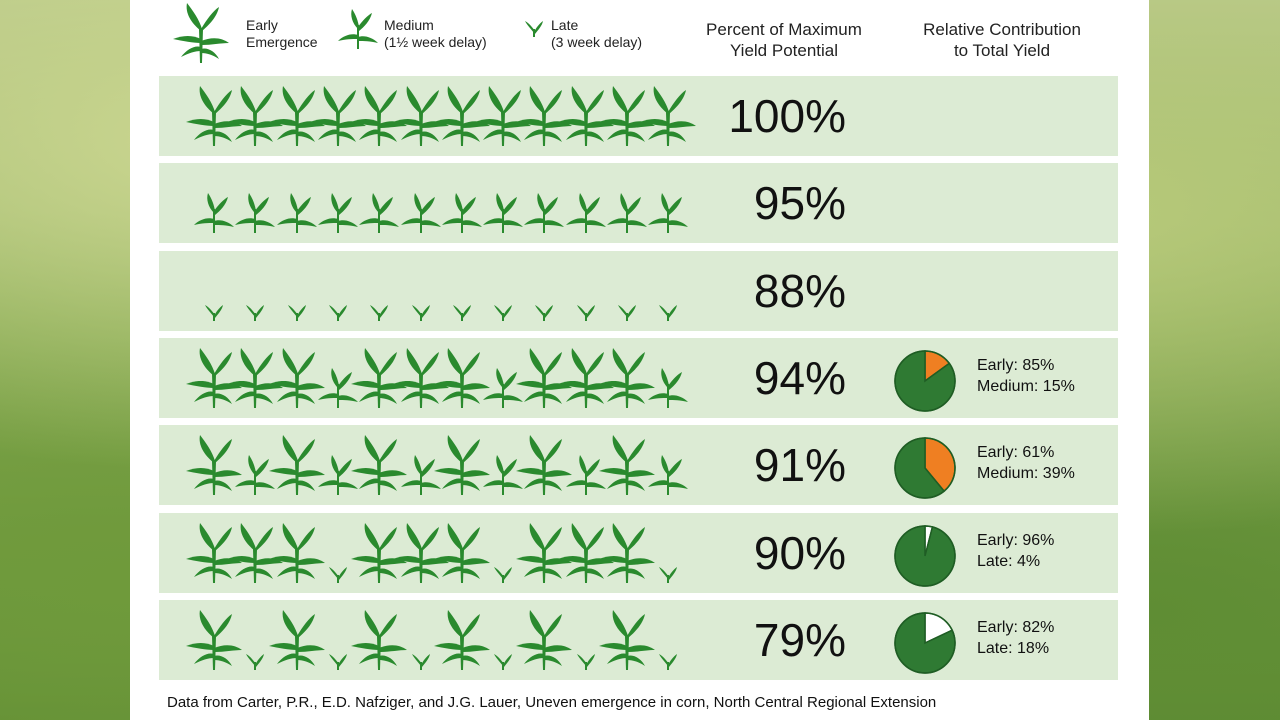 The width and height of the screenshot is (1280, 720). What do you see at coordinates (597, 33) in the screenshot?
I see `legend-late-label: Late (3 week delay)` at bounding box center [597, 33].